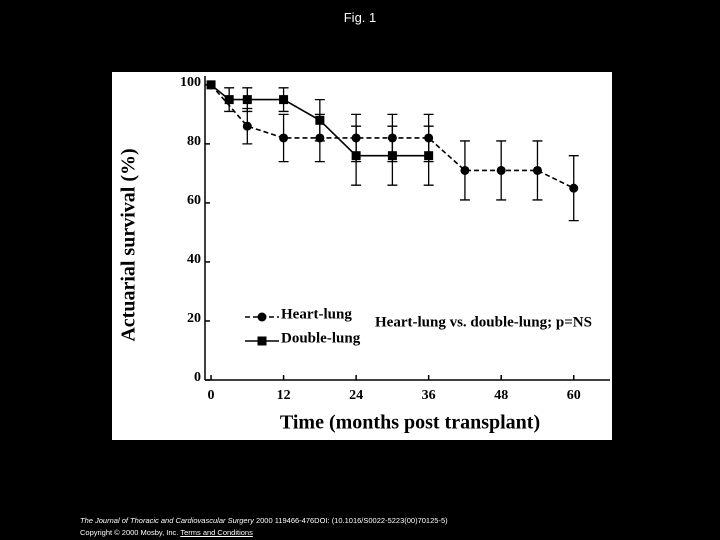 The height and width of the screenshot is (540, 720). I want to click on y-axis-label: Actuarial survival (%), so click(129, 244).